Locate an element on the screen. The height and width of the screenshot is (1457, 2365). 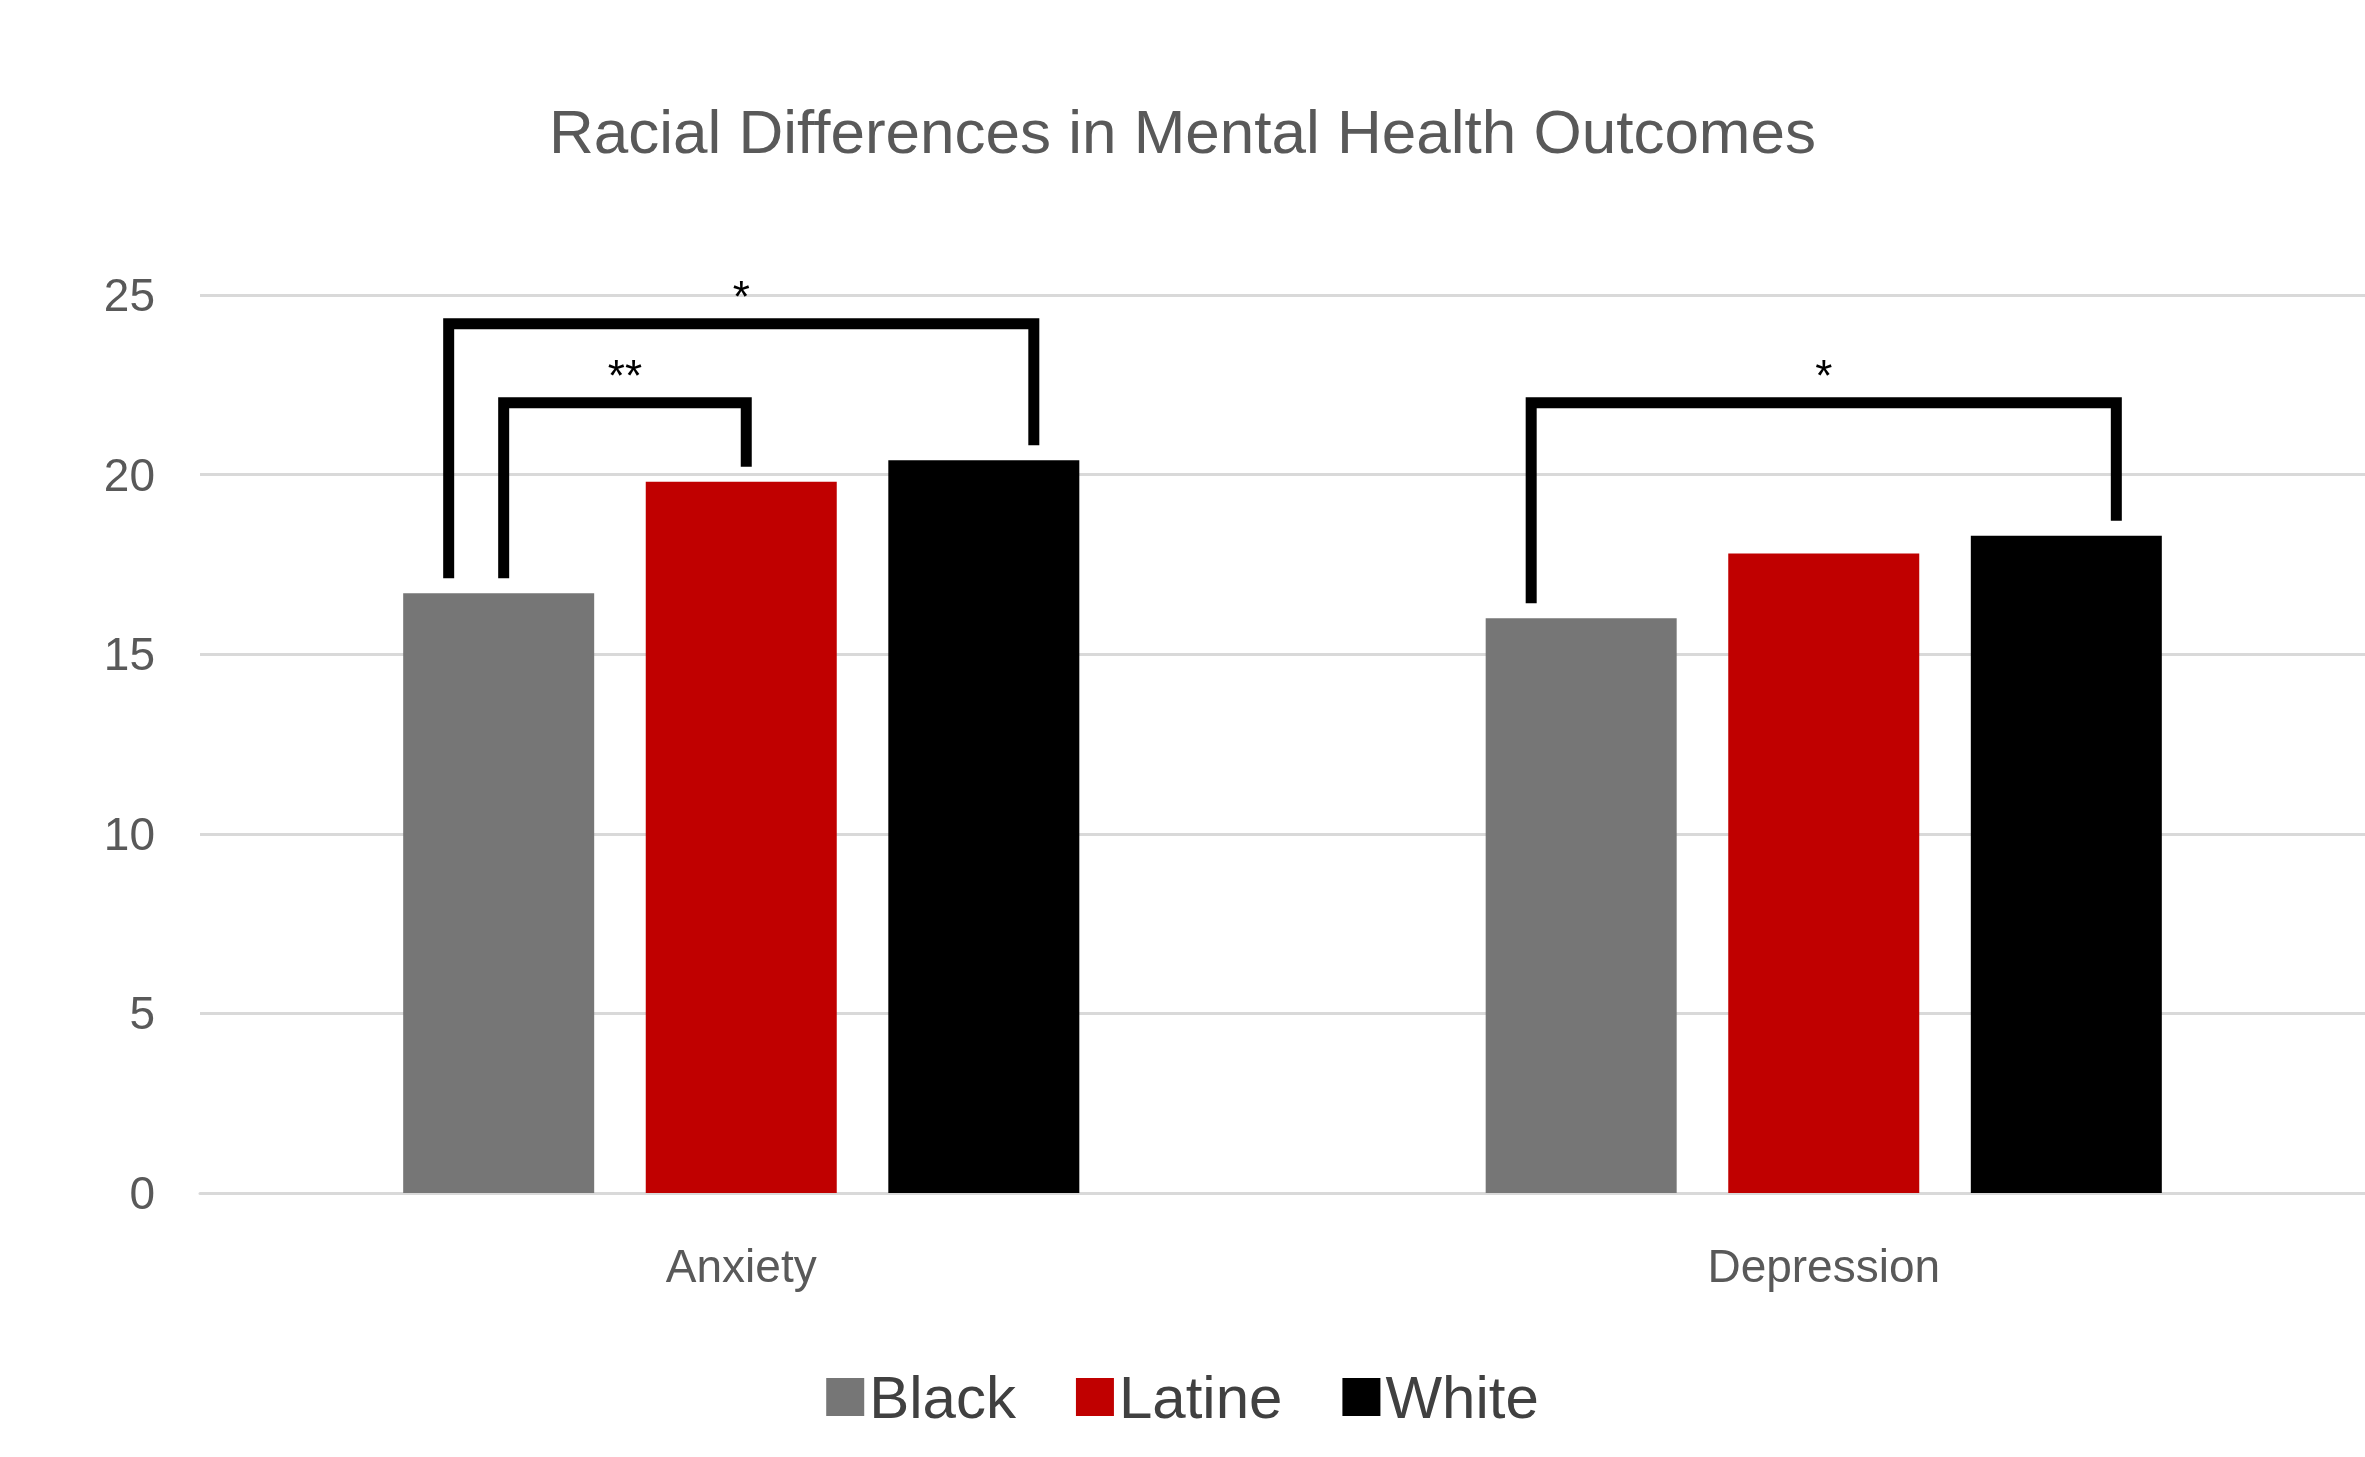
y-tick-label: 20 is located at coordinates (129, 474).